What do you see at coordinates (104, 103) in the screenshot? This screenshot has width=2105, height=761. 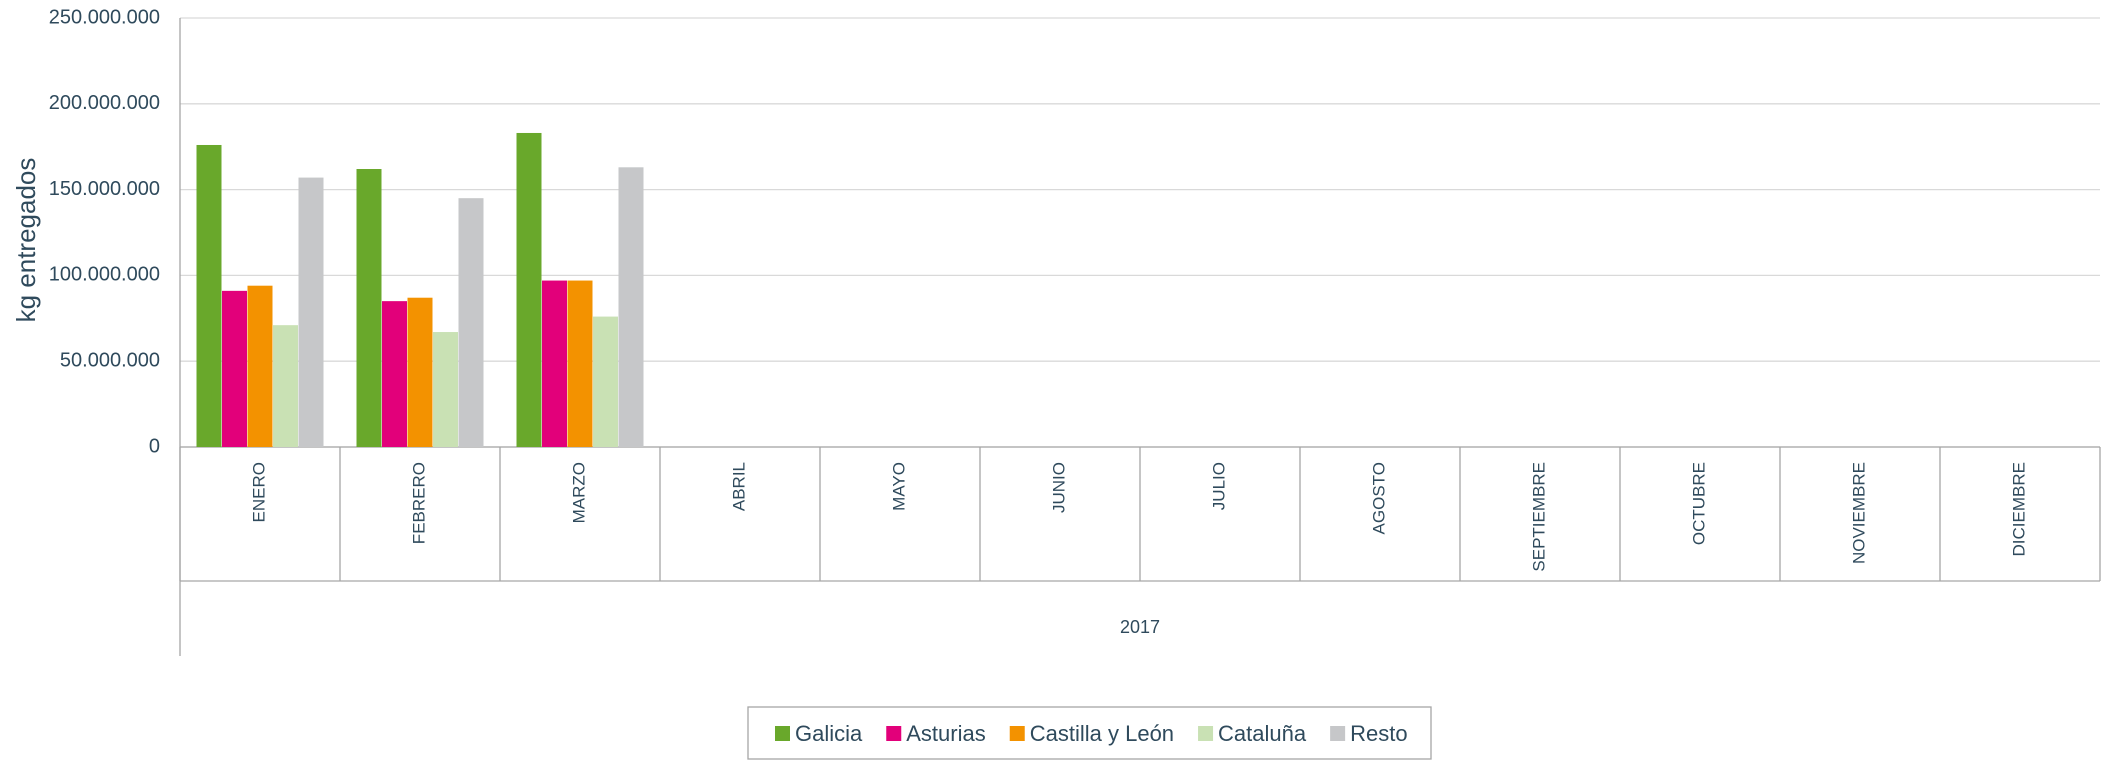 I see `y-tick-label: 200.000.000` at bounding box center [104, 103].